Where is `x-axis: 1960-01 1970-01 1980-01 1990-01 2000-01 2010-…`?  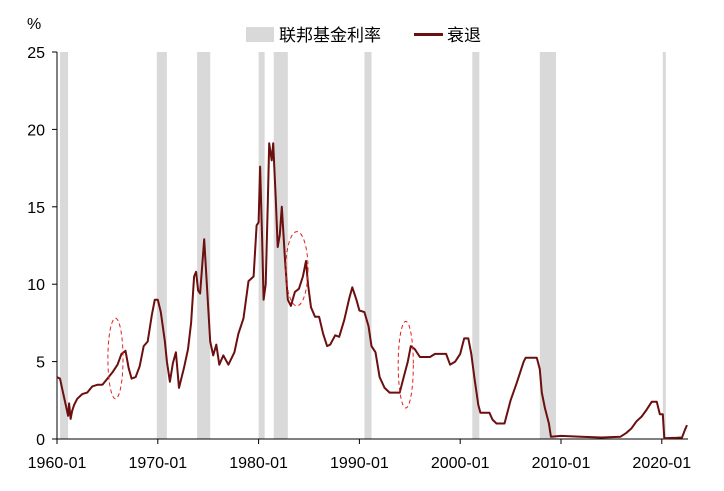
x-axis: 1960-01 1970-01 1980-01 1990-01 2000-01 2010-… is located at coordinates (359, 455).